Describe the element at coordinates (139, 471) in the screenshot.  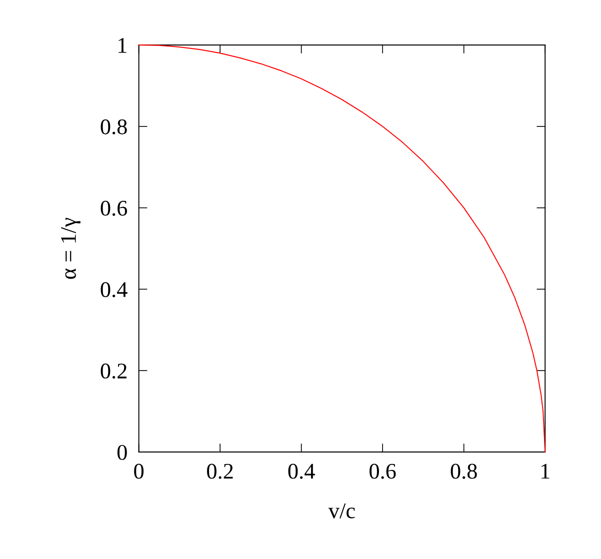
I see `x-tick-label: 0` at that location.